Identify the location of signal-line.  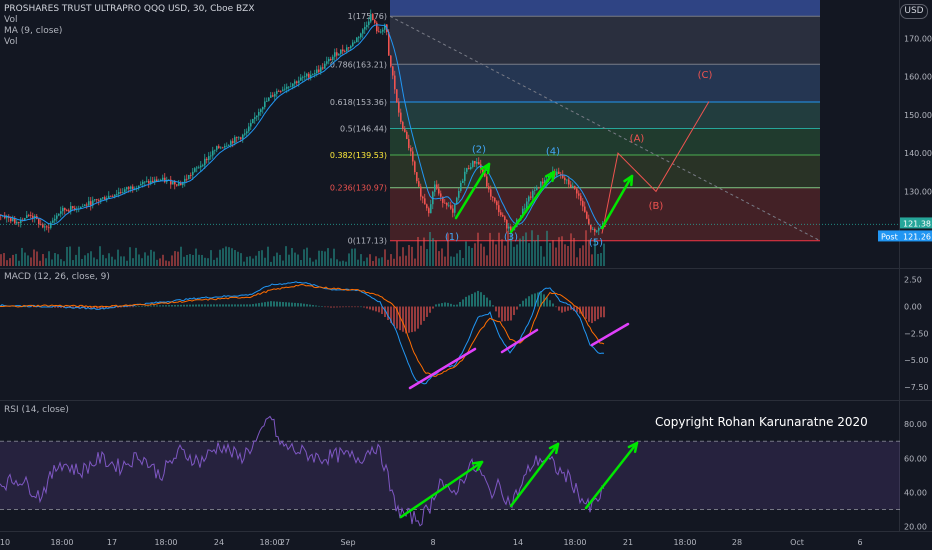
(302, 330).